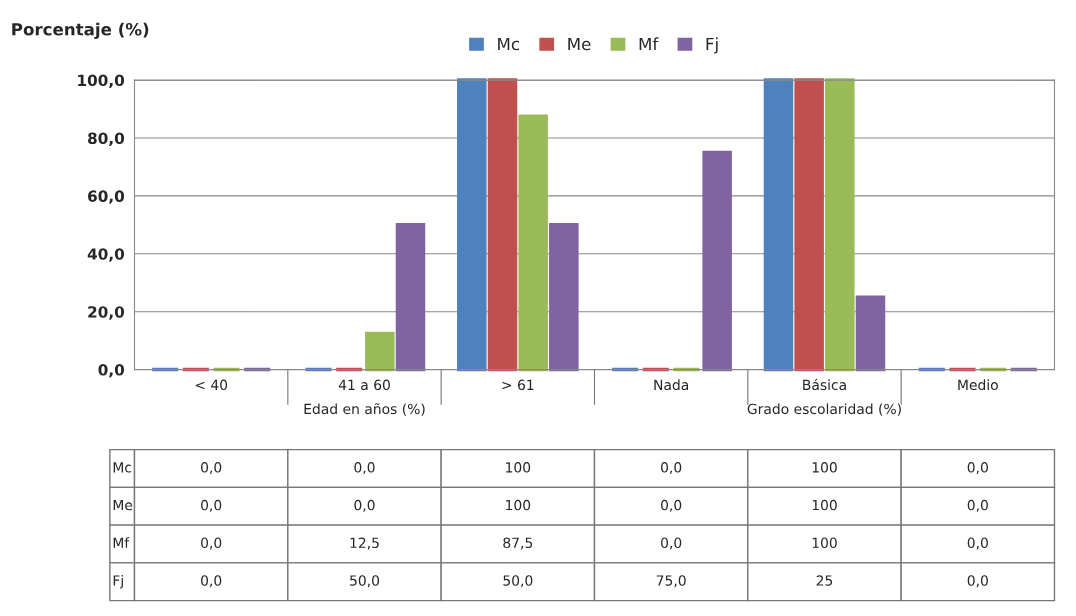 This screenshot has width=1076, height=616. I want to click on text: Me, so click(123, 505).